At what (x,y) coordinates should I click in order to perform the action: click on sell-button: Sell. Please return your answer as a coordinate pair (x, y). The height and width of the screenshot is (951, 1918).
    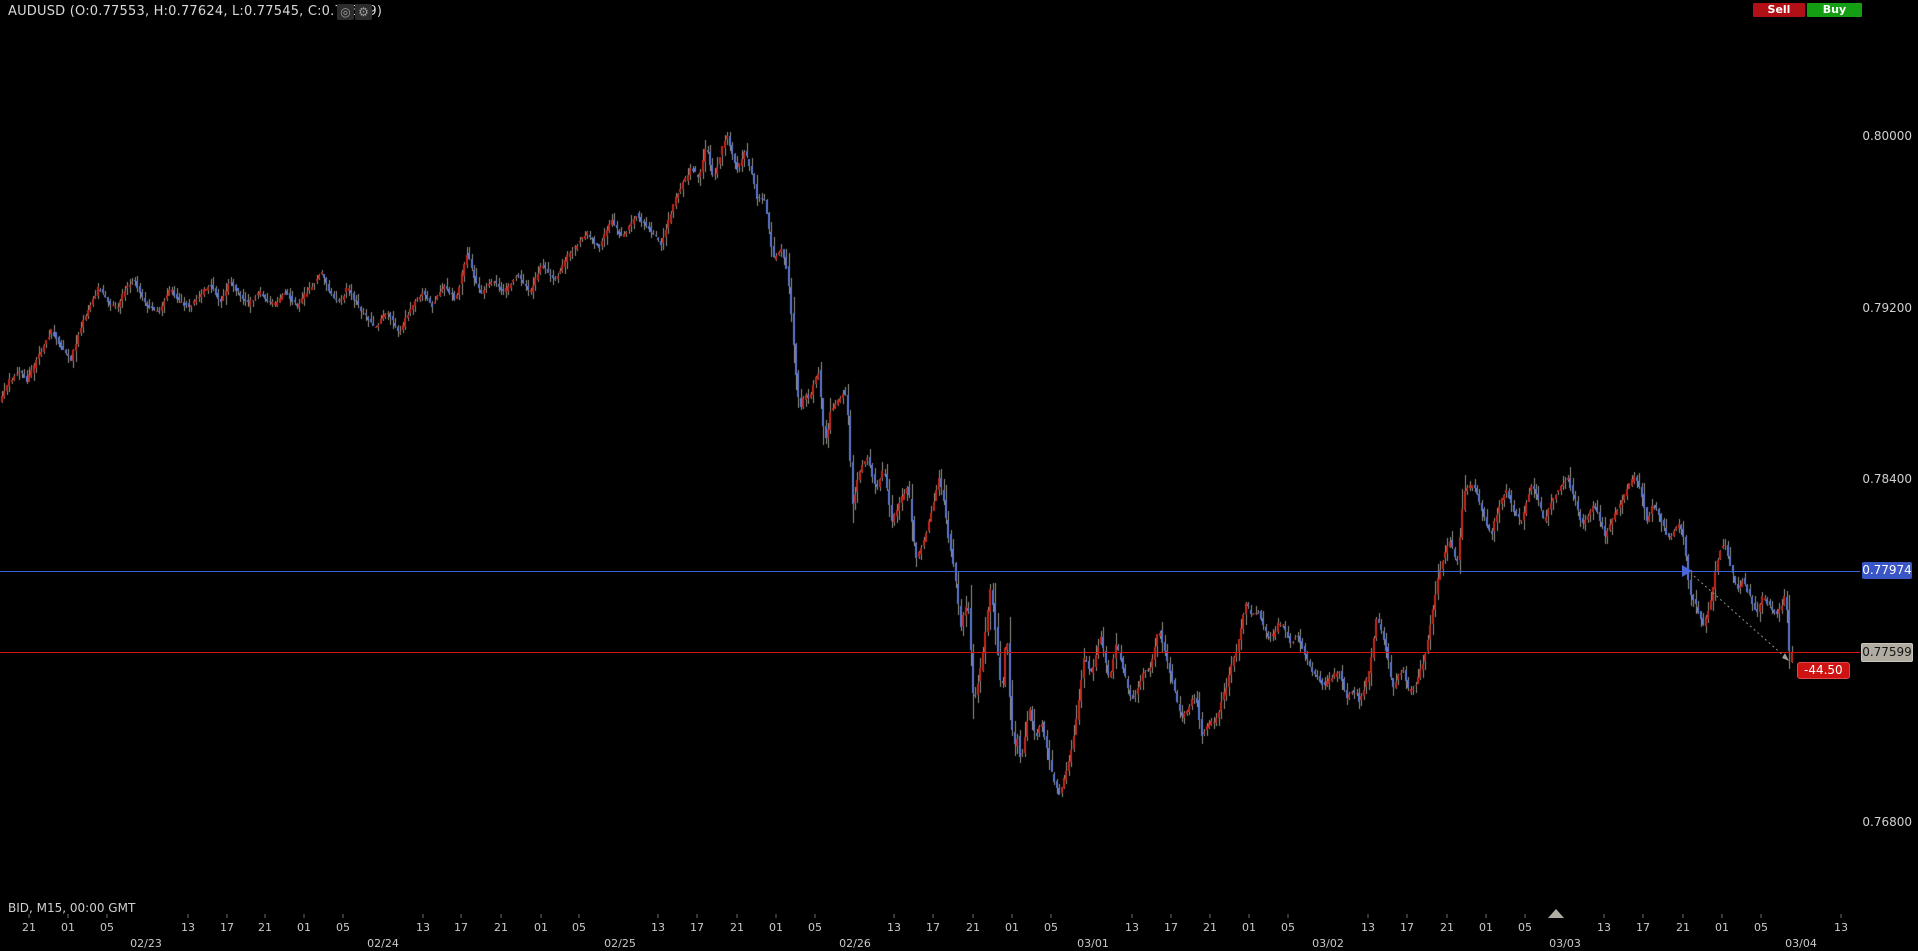
    Looking at the image, I should click on (1779, 10).